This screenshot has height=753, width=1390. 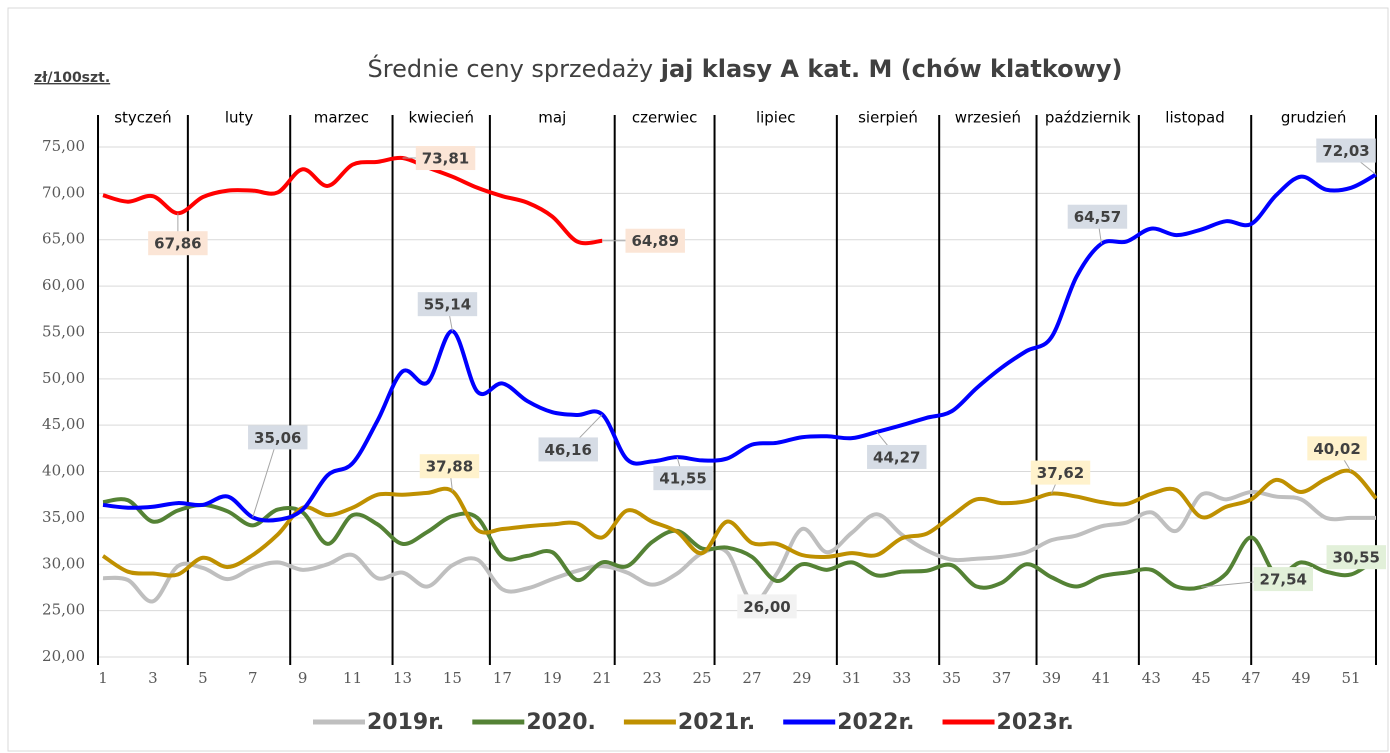 What do you see at coordinates (63, 563) in the screenshot?
I see `y-tick-label: 30,00` at bounding box center [63, 563].